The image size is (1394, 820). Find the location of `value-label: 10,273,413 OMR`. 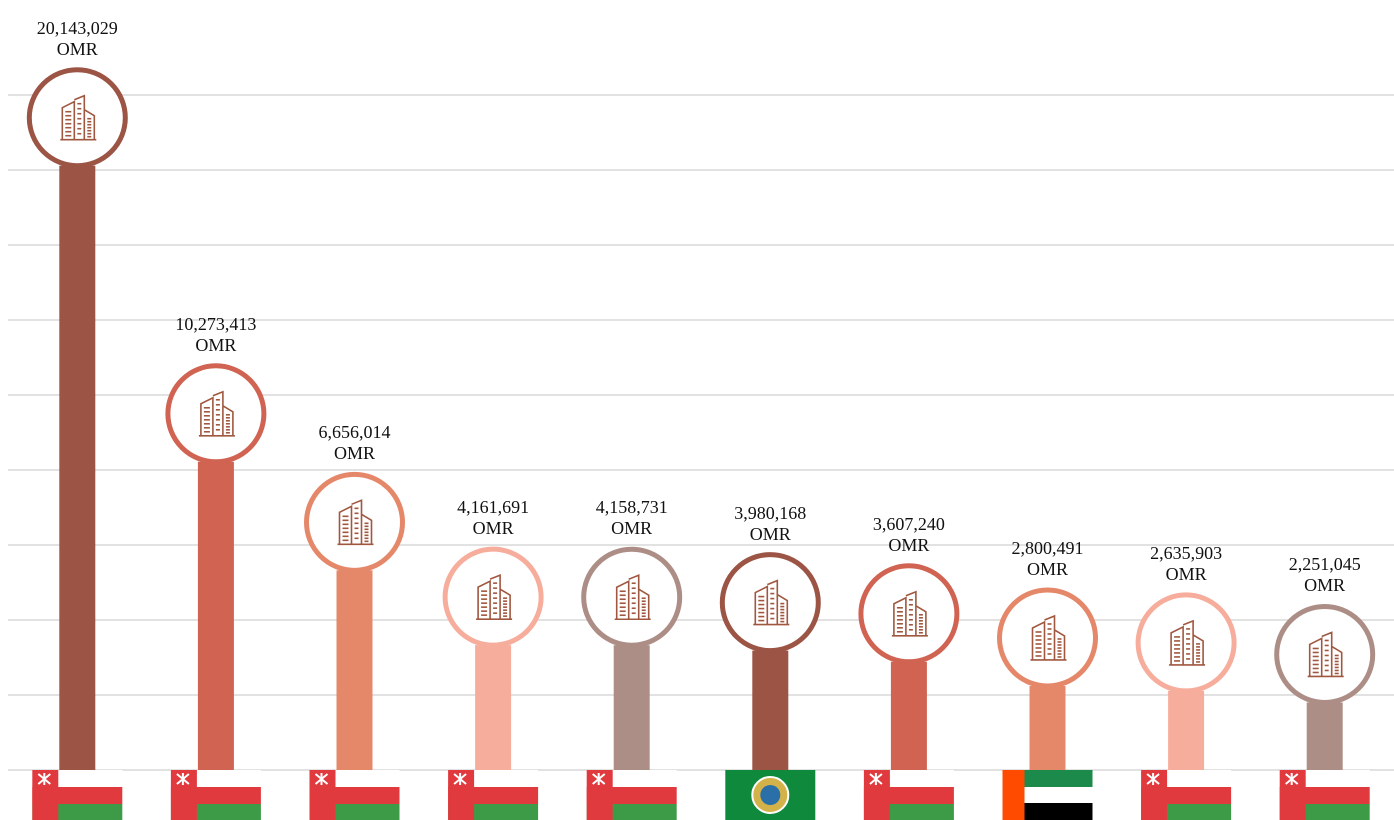

value-label: 10,273,413 OMR is located at coordinates (216, 334).